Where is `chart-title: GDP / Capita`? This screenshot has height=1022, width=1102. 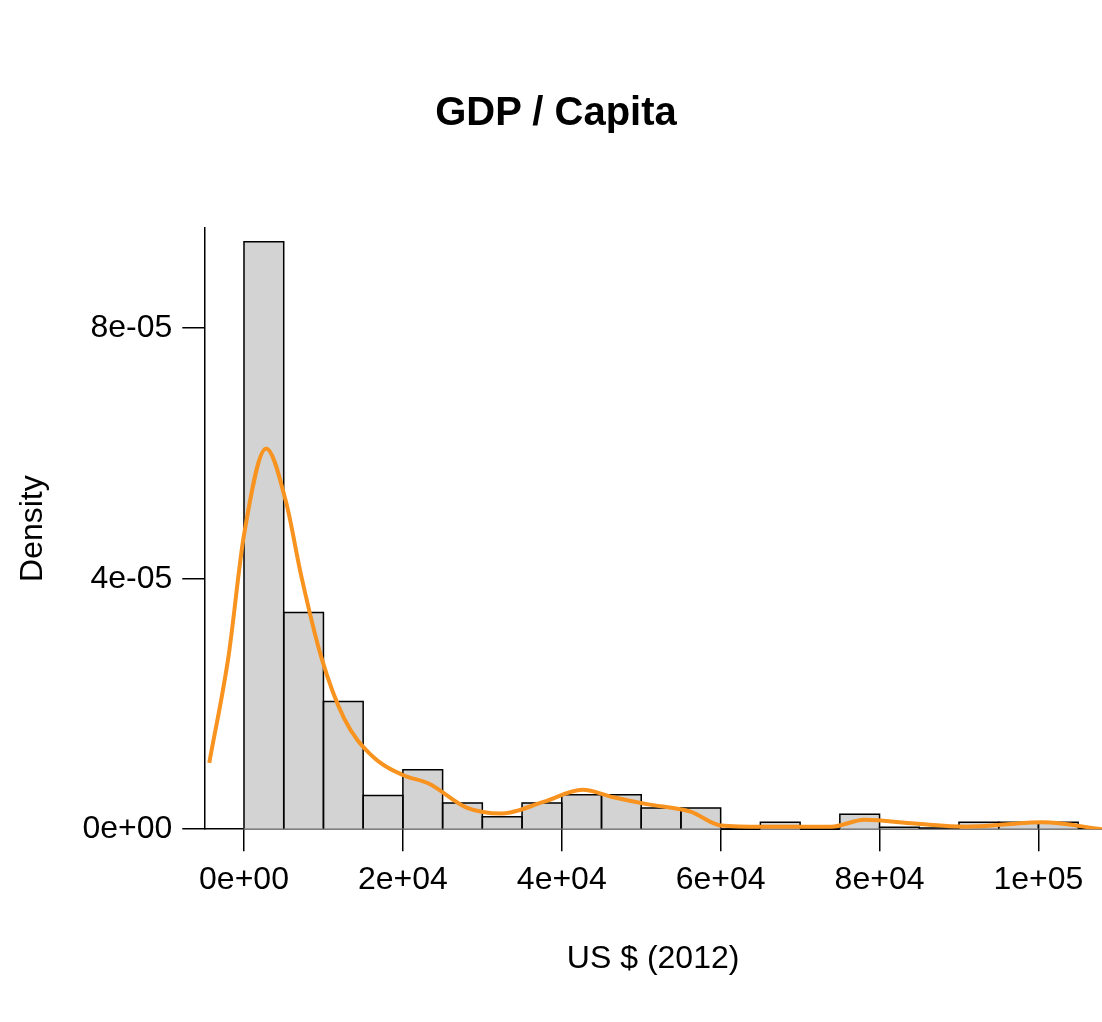
chart-title: GDP / Capita is located at coordinates (556, 111).